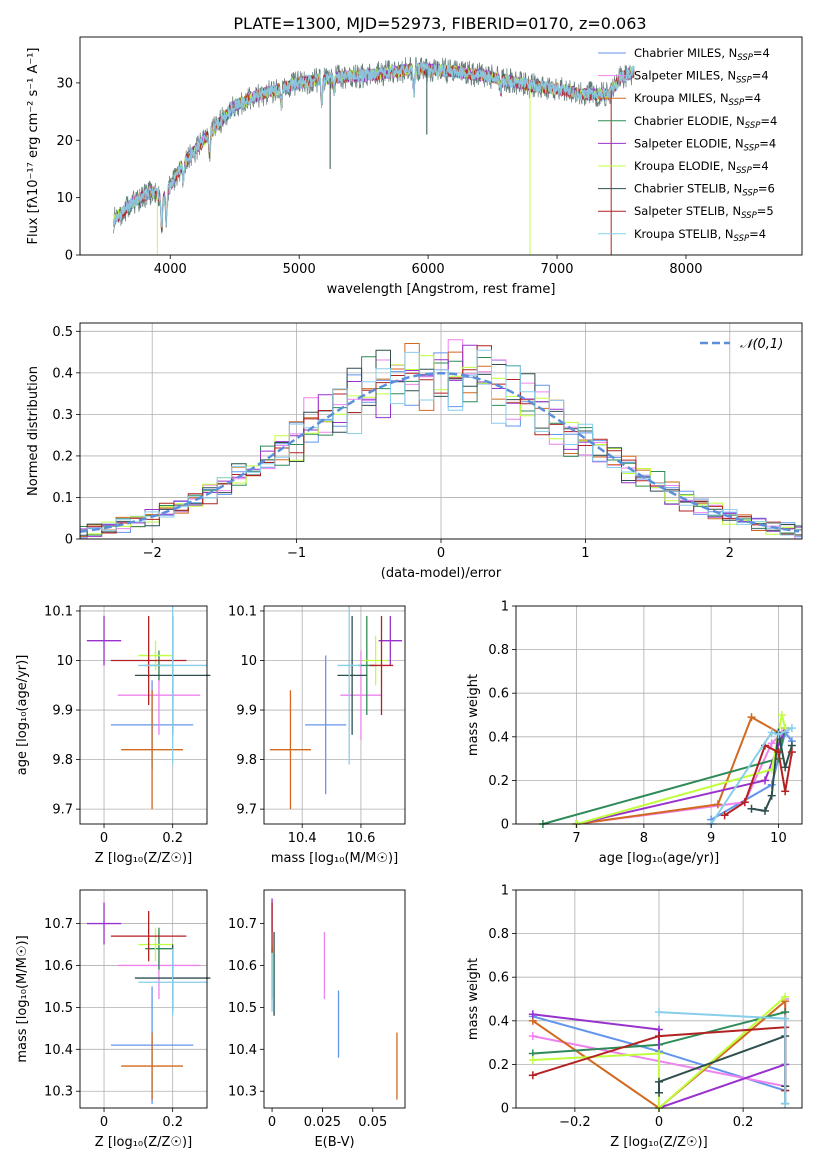  What do you see at coordinates (705, 144) in the screenshot?
I see `legend-entry: Salpeter ELODIE, NSSP=4` at bounding box center [705, 144].